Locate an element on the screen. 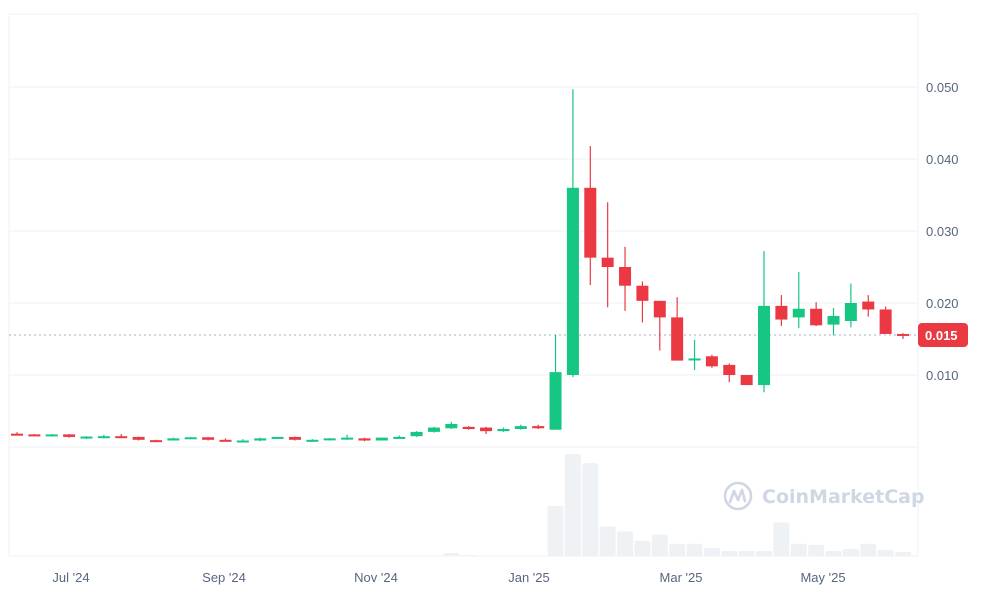 The image size is (982, 598). x-tick-label: Jul '24 is located at coordinates (70, 577).